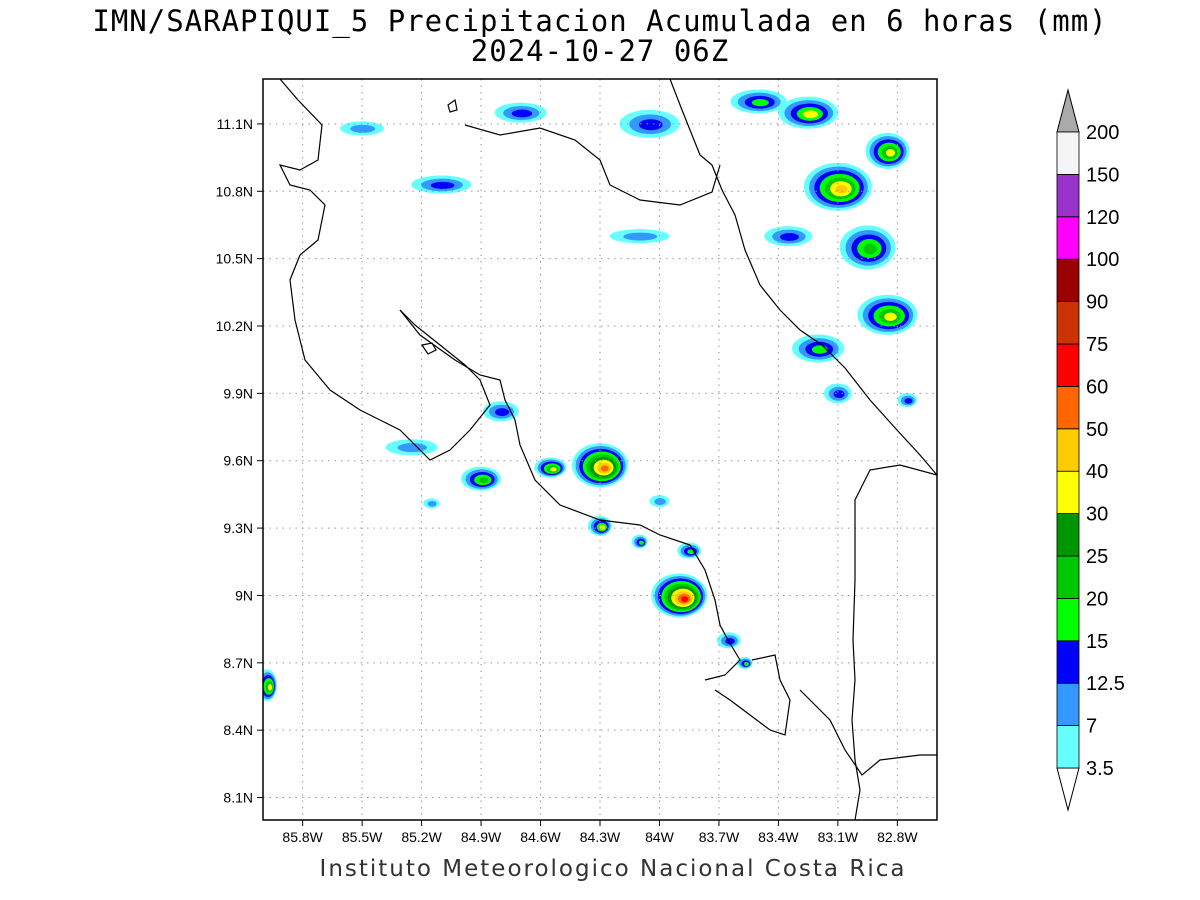 Image resolution: width=1200 pixels, height=900 pixels. I want to click on osa-peninsula-coast, so click(752, 695).